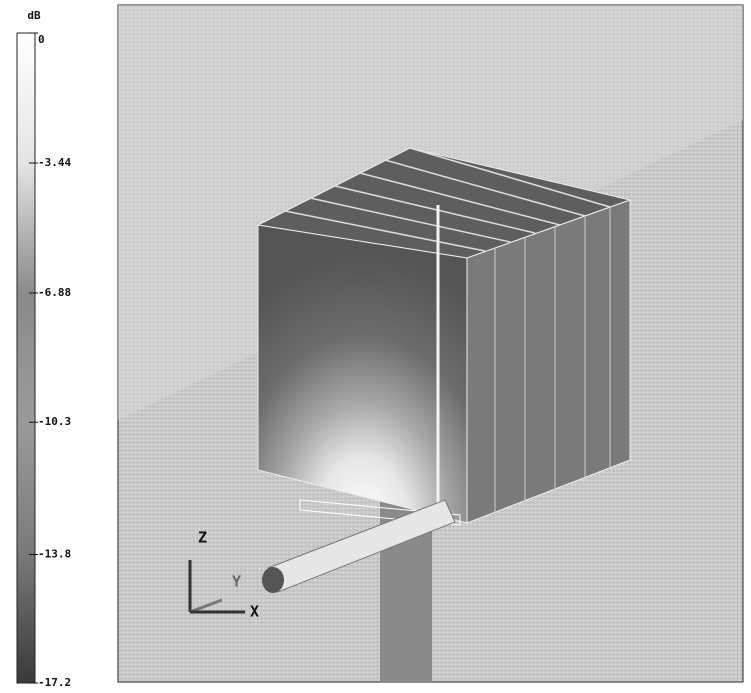 This screenshot has width=751, height=693. Describe the element at coordinates (54, 554) in the screenshot. I see `tick-label: -13.8` at that location.